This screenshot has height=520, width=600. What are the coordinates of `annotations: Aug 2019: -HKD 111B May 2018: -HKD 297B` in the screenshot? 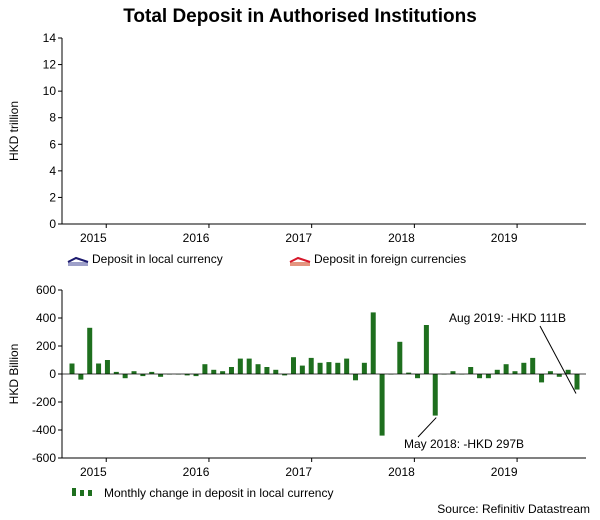 It's located at (490, 381).